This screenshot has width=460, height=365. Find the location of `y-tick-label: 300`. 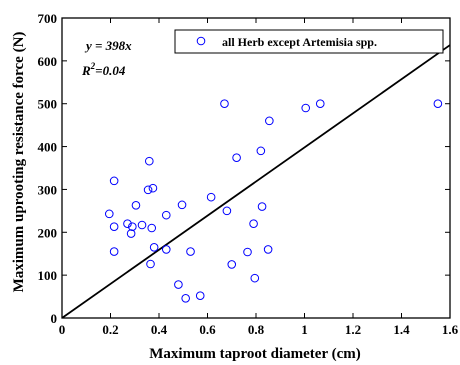

y-tick-label: 300 is located at coordinates (48, 189).